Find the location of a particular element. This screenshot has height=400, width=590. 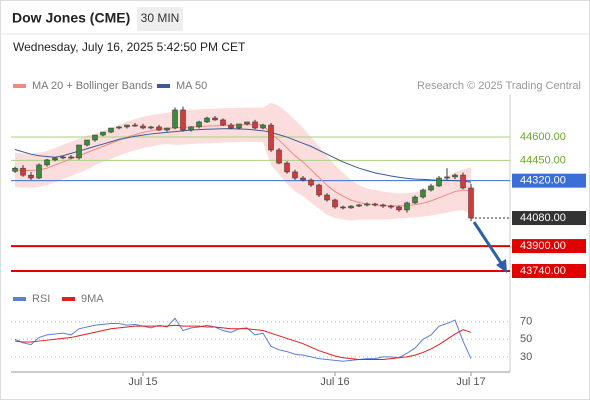

y-tick-label: 30 is located at coordinates (526, 357).